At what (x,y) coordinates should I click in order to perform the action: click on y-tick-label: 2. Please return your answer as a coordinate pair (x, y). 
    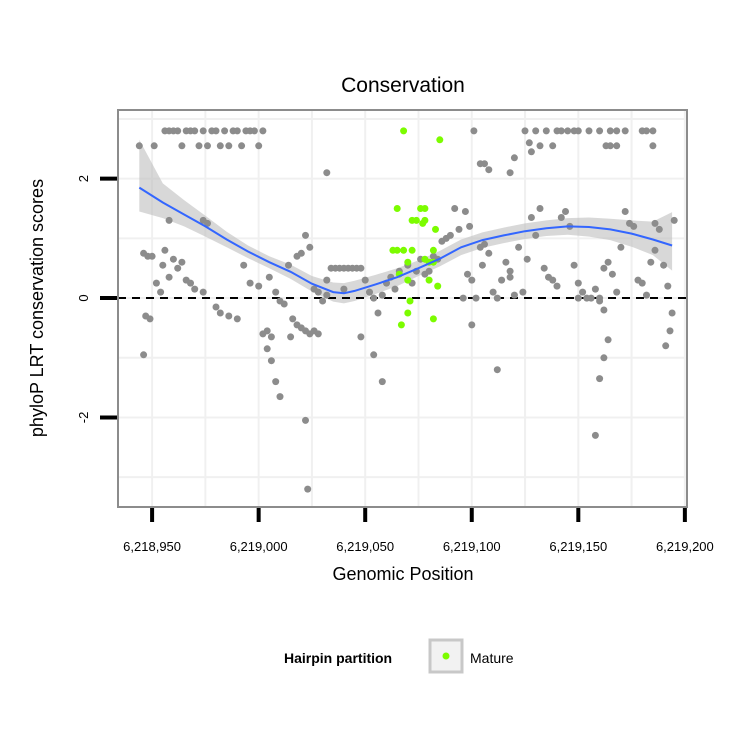
    Looking at the image, I should click on (83, 178).